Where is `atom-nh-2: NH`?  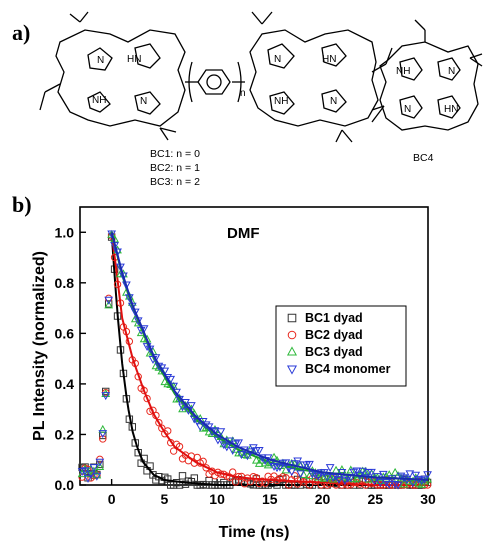 atom-nh-2: NH is located at coordinates (281, 101).